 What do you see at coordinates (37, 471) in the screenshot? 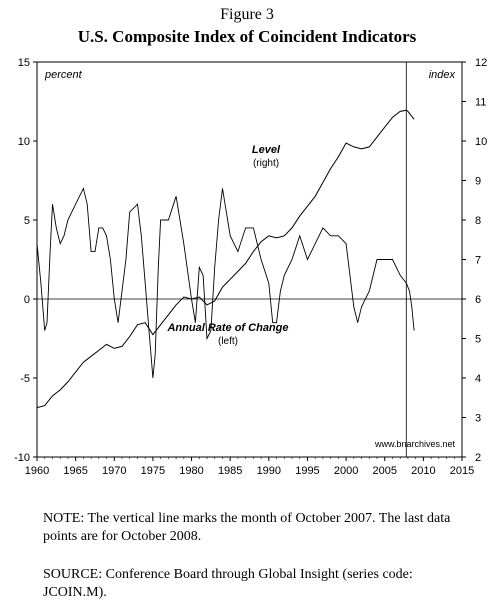
I see `x-tick-label: 1960` at bounding box center [37, 471].